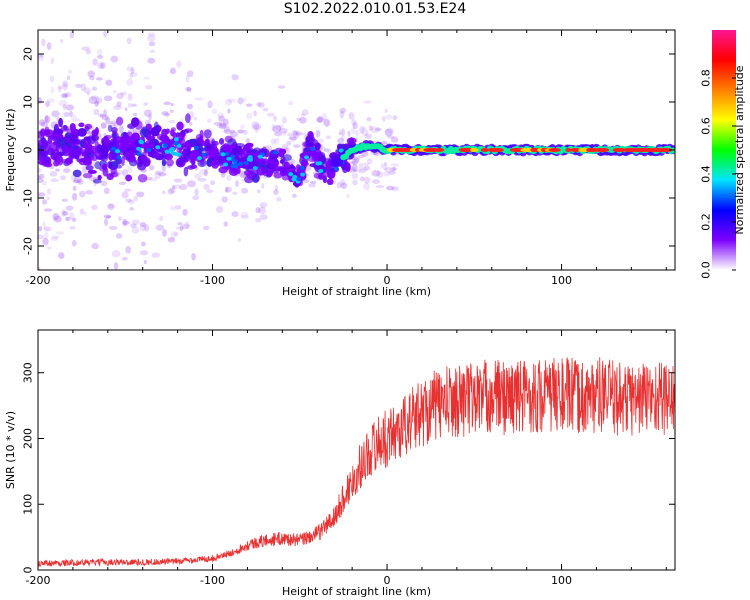  I want to click on signal-core, so click(474, 150).